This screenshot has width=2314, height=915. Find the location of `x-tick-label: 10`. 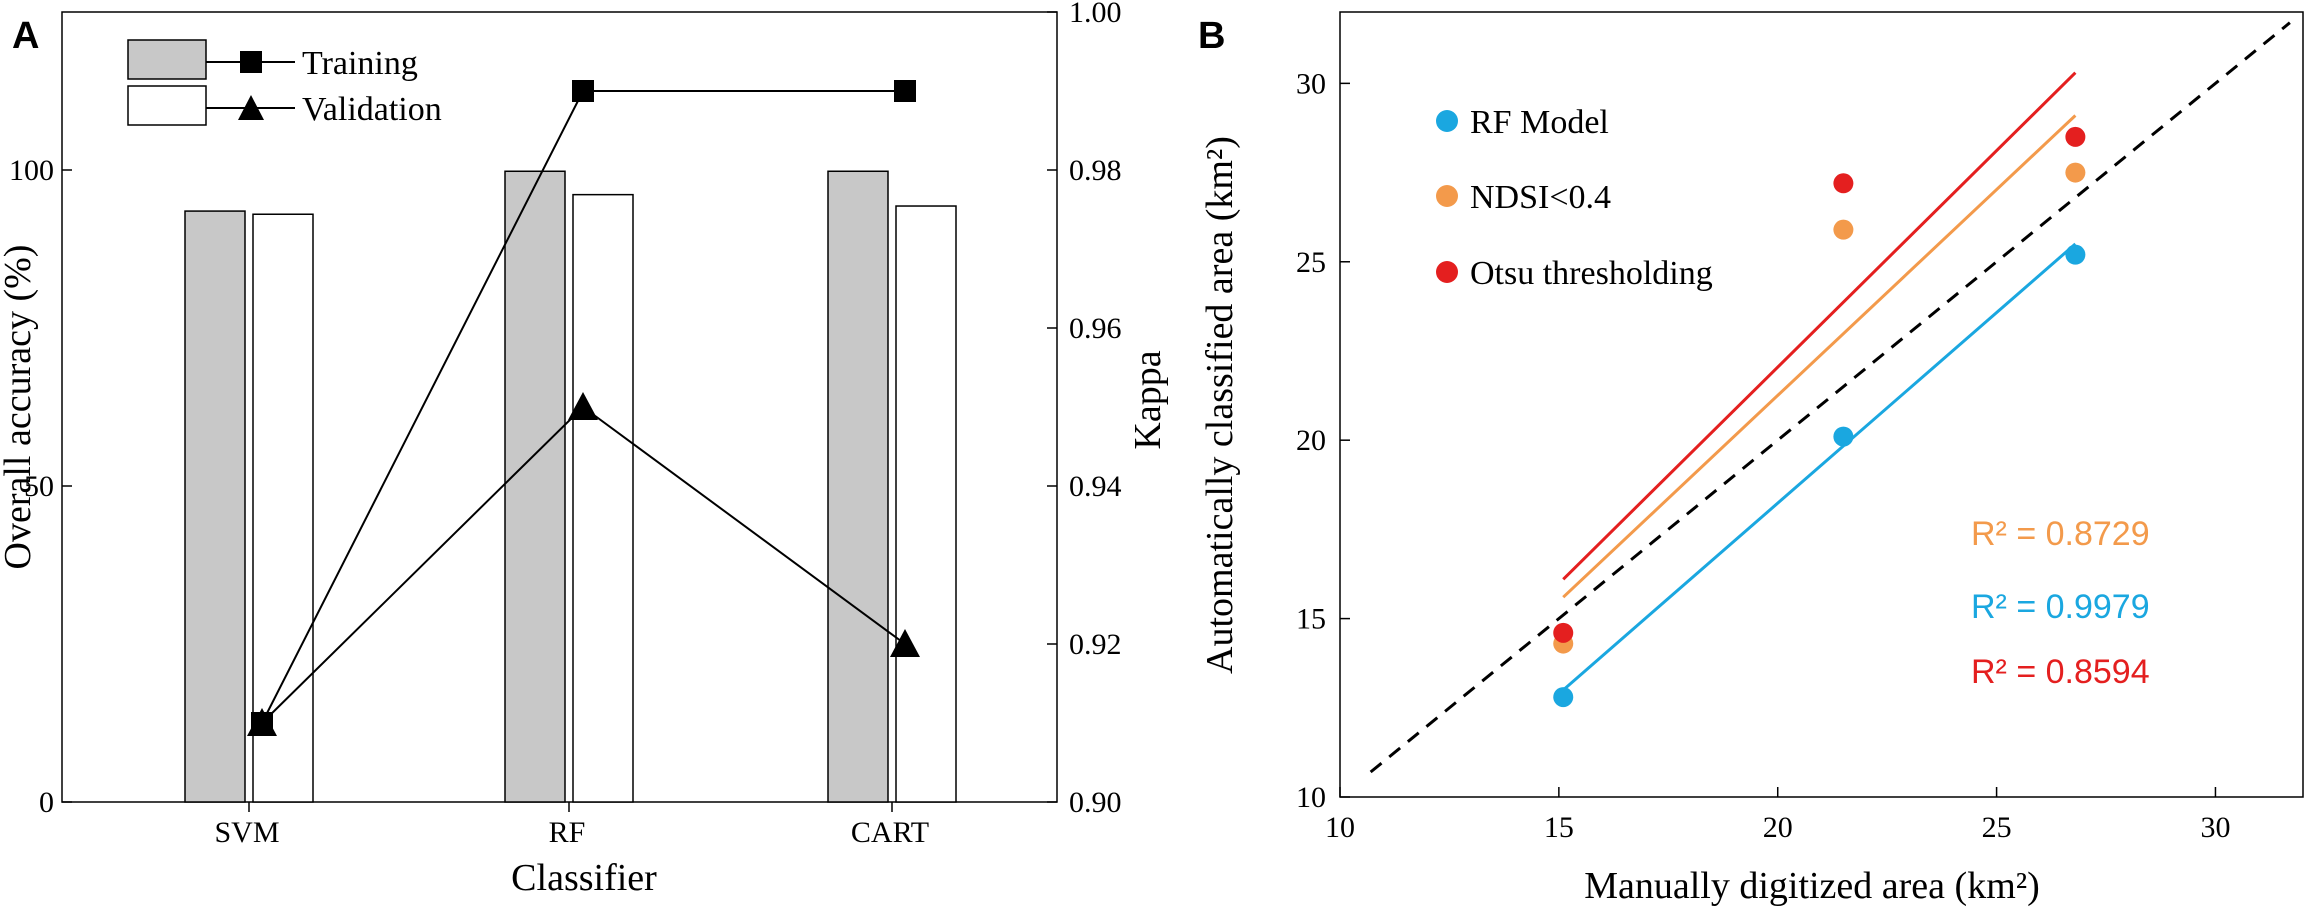

x-tick-label: 10 is located at coordinates (1340, 827).